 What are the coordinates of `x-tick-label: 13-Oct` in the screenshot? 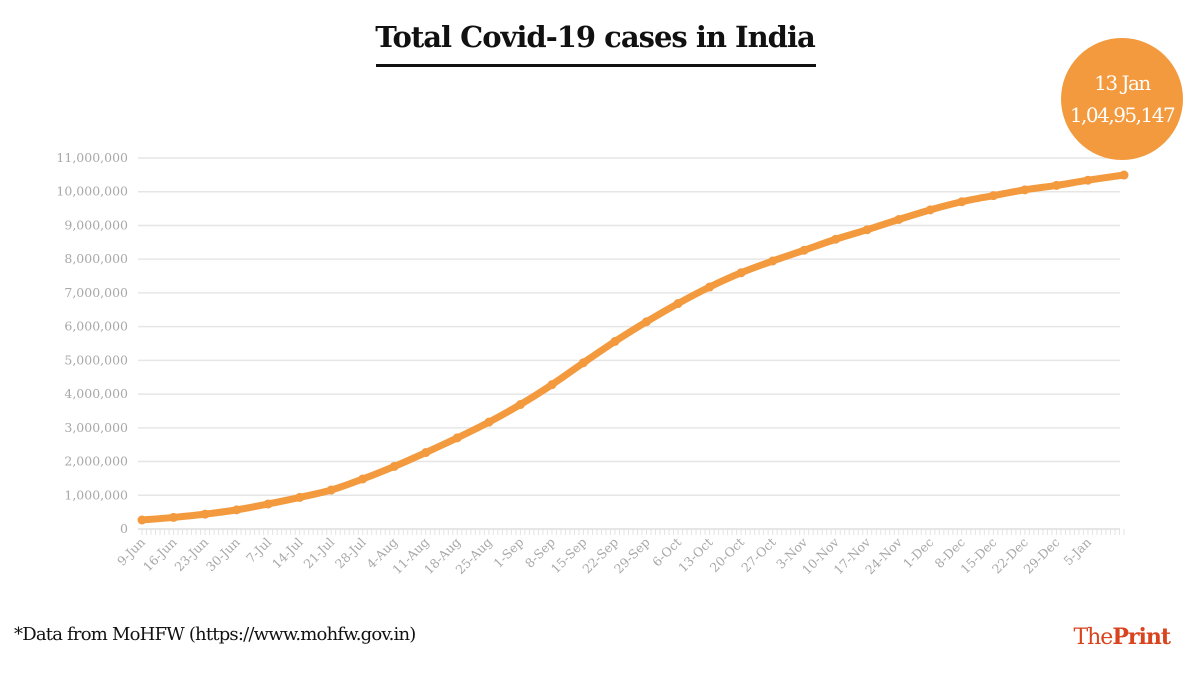 It's located at (695, 555).